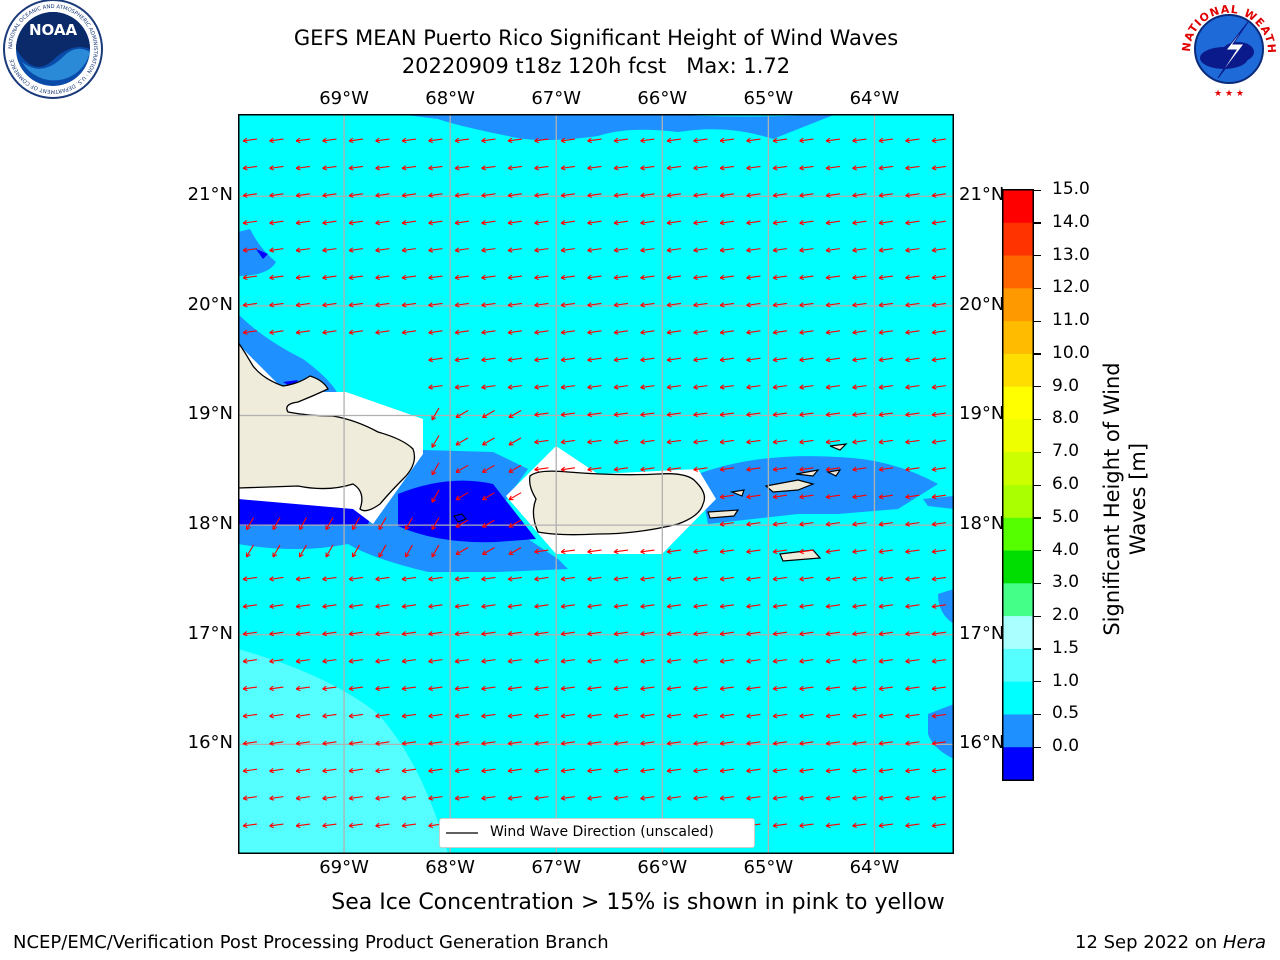  What do you see at coordinates (1066, 549) in the screenshot?
I see `colorbar-tick-label: 4.0` at bounding box center [1066, 549].